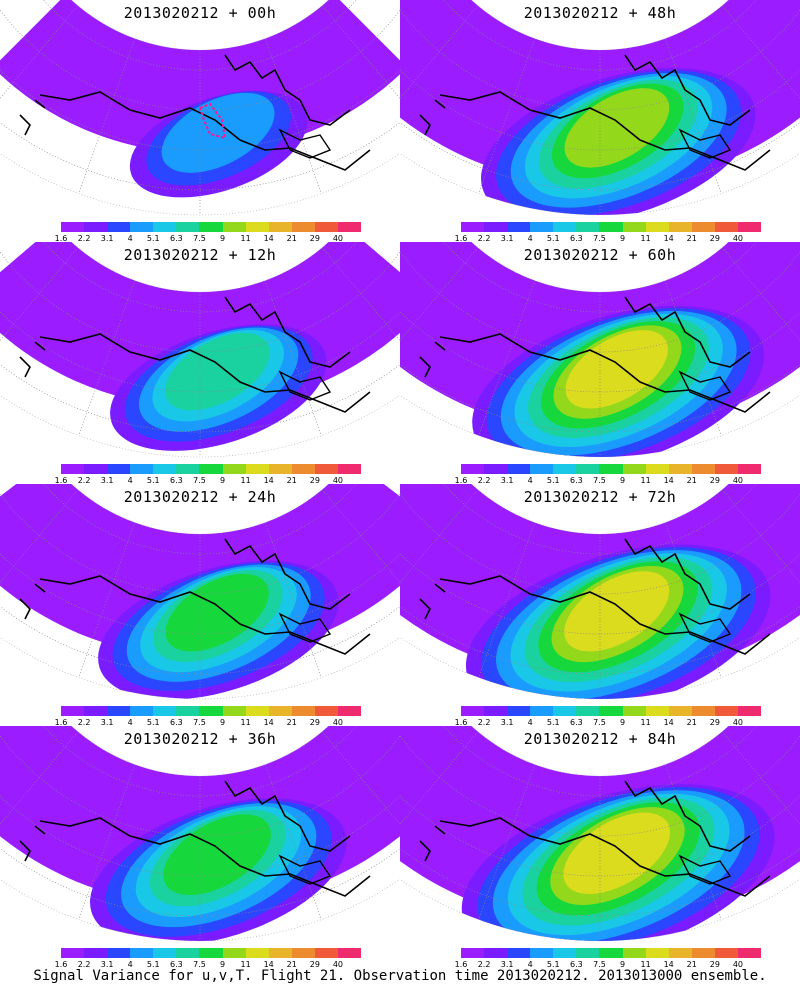  I want to click on colorbar-tick-label: 6.3, so click(176, 238).